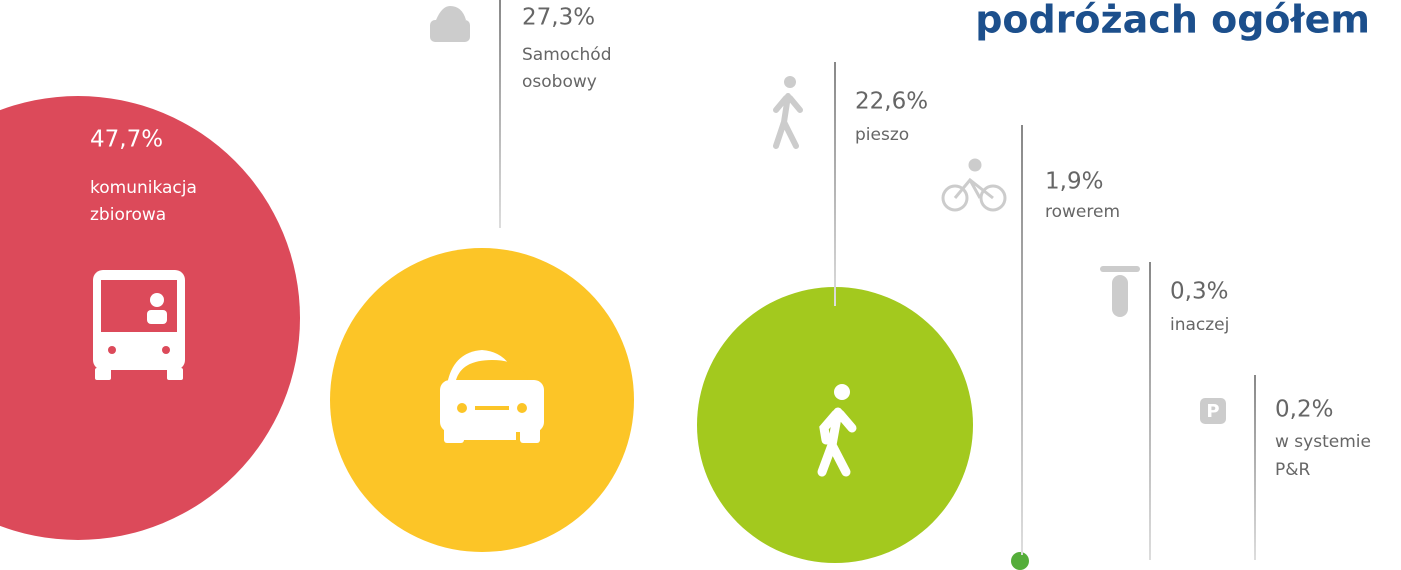  I want to click on share-value: 27,3%, so click(558, 18).